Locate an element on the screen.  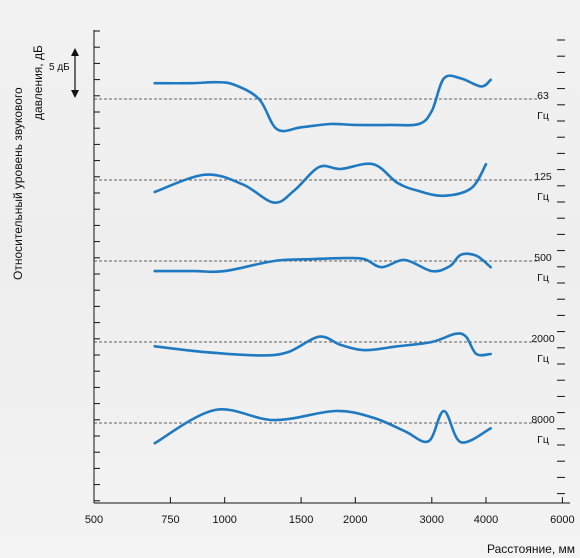
x-tick-label: 4000 is located at coordinates (486, 520).